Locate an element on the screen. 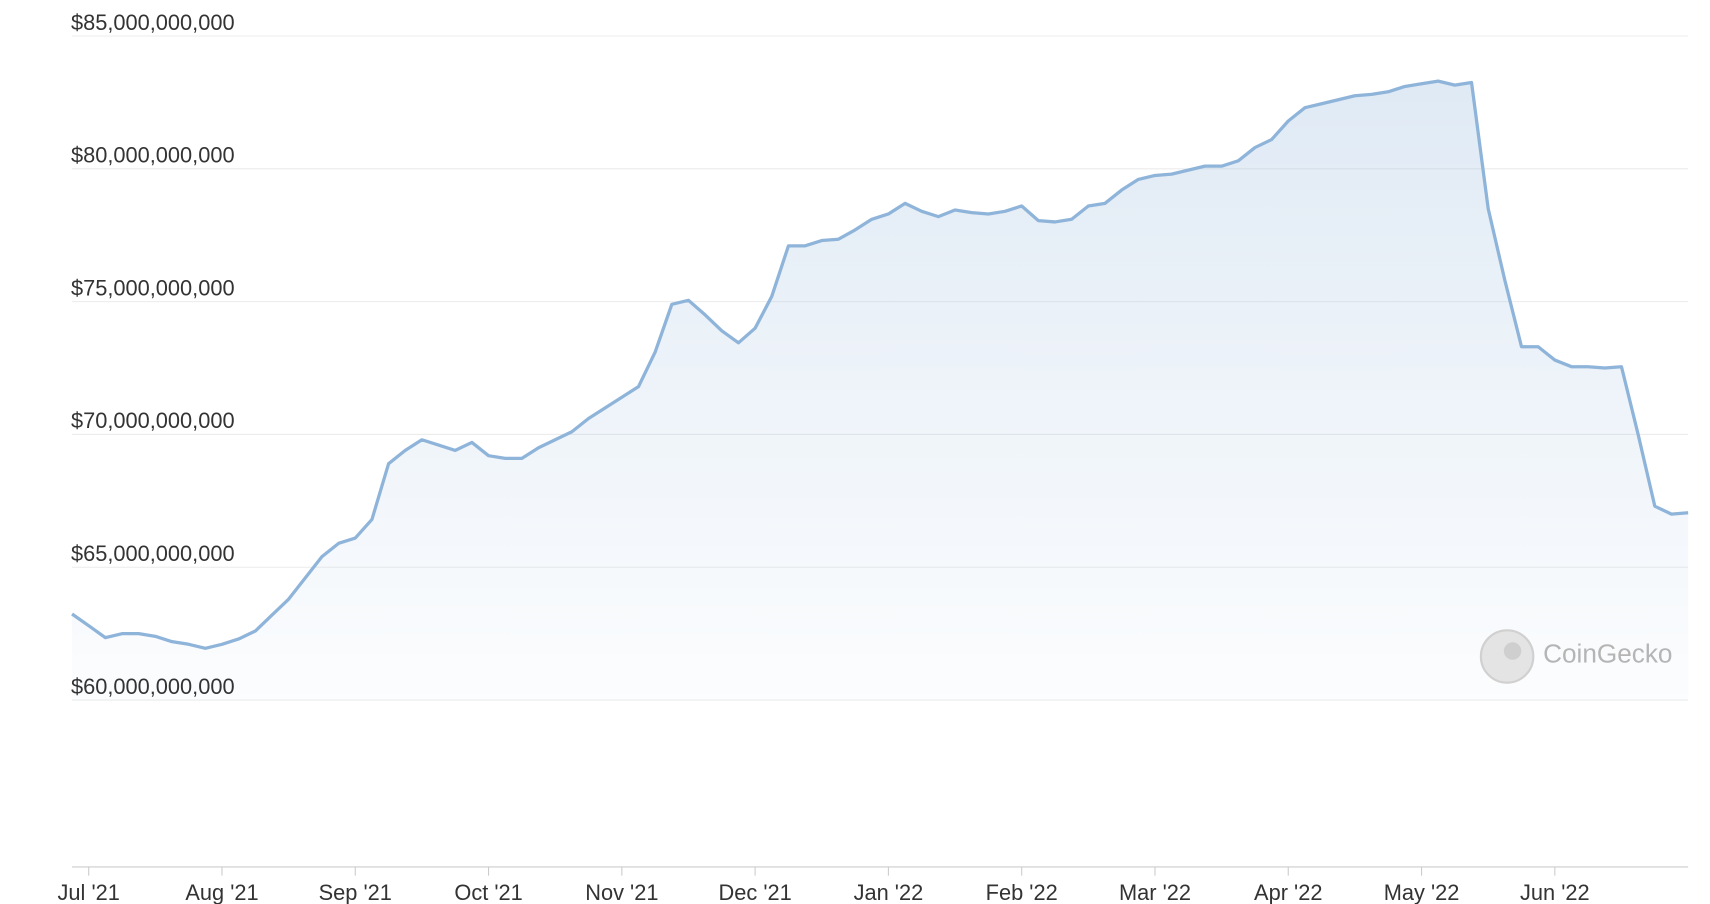 Image resolution: width=1710 pixels, height=904 pixels. x-tick-label: Dec '21 is located at coordinates (755, 892).